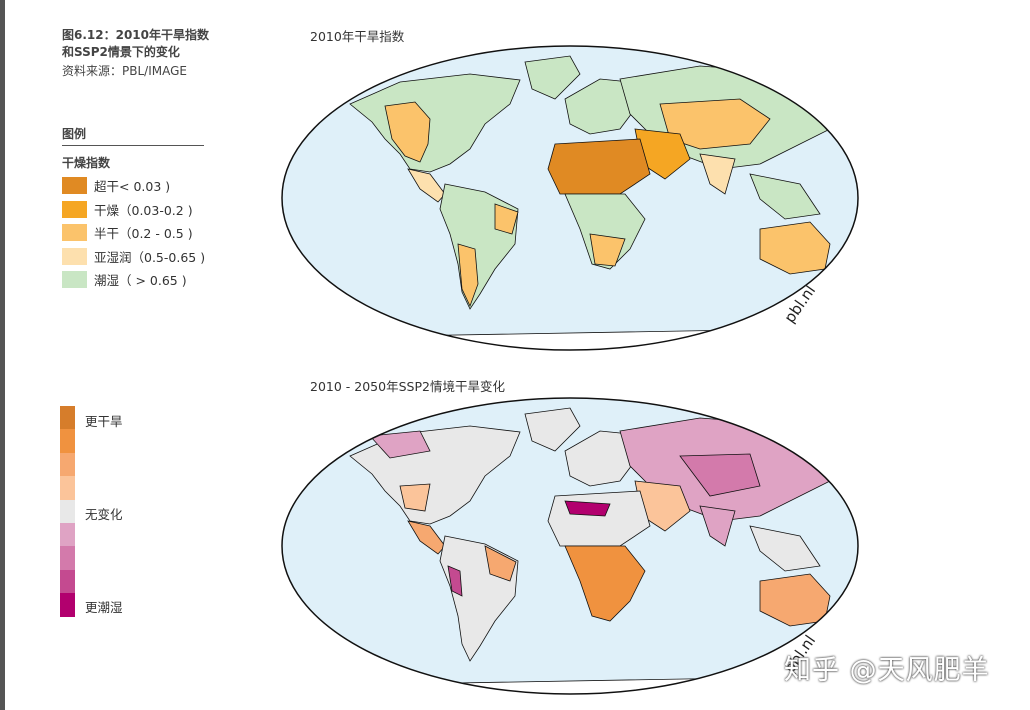 The width and height of the screenshot is (1030, 710). I want to click on figure-title: 图6.12：2010年干旱指数 和SSP2情景下的变化, so click(135, 44).